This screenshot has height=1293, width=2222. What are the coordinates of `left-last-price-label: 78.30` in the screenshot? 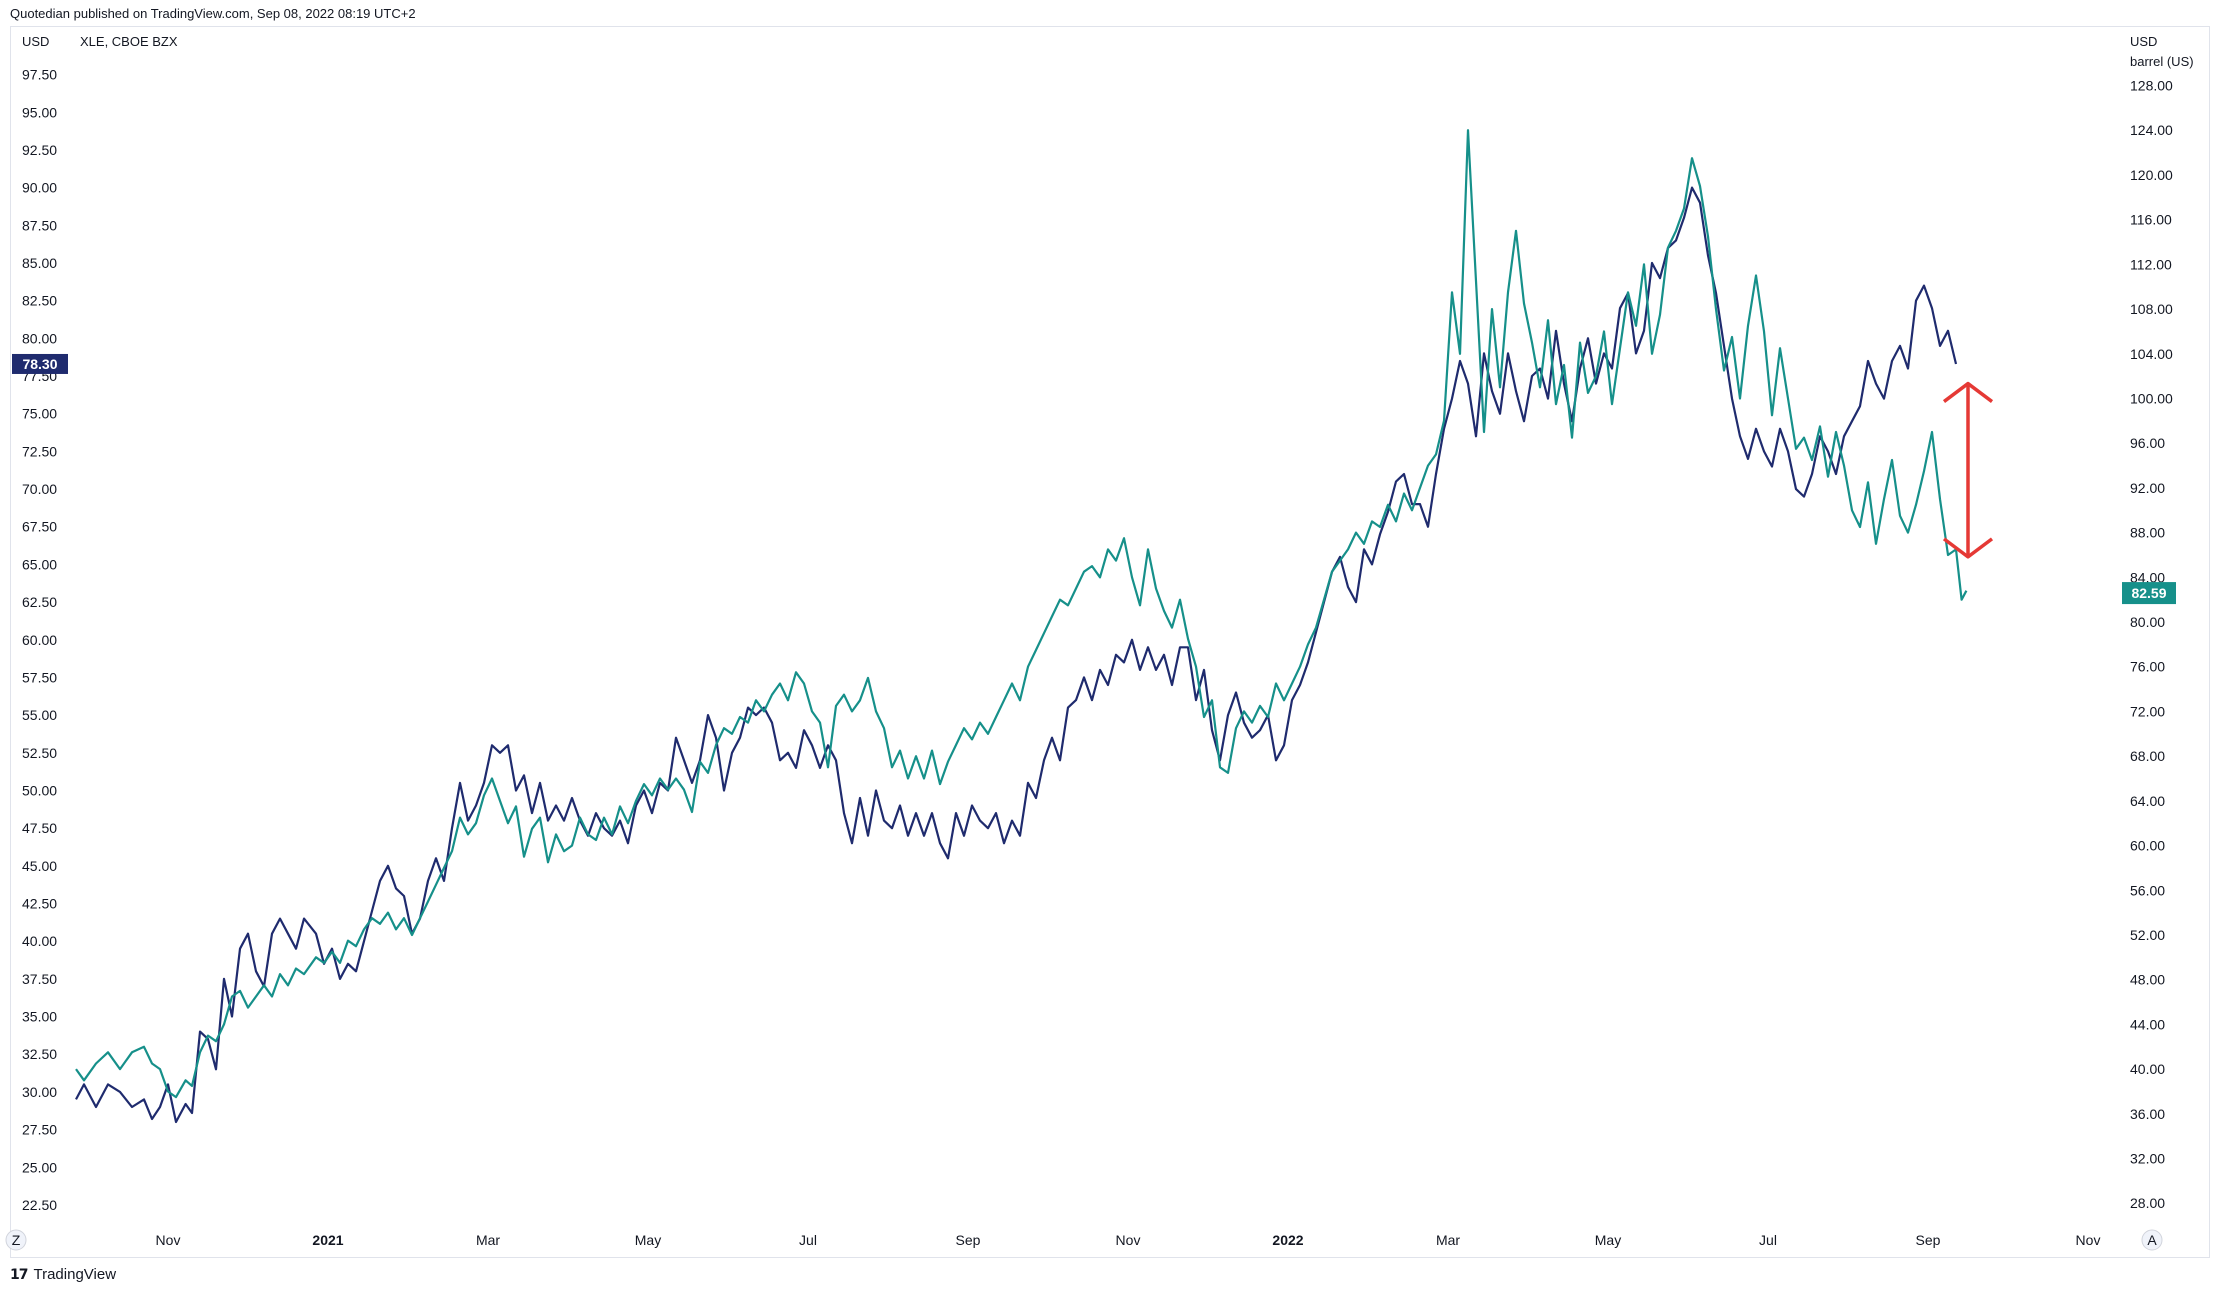 It's located at (39, 364).